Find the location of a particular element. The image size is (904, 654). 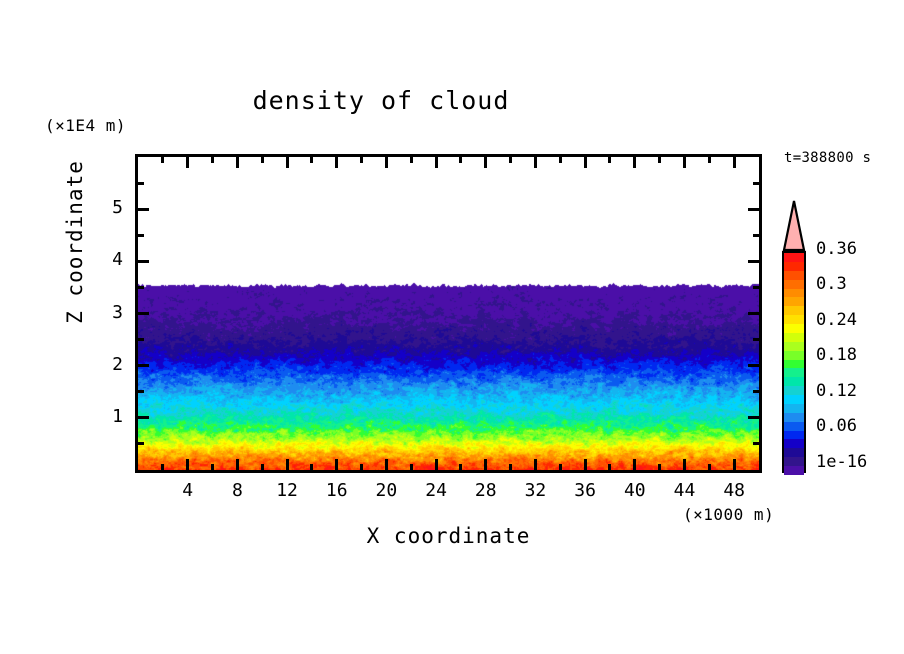

y-tick-label: 5 is located at coordinates (117, 208).